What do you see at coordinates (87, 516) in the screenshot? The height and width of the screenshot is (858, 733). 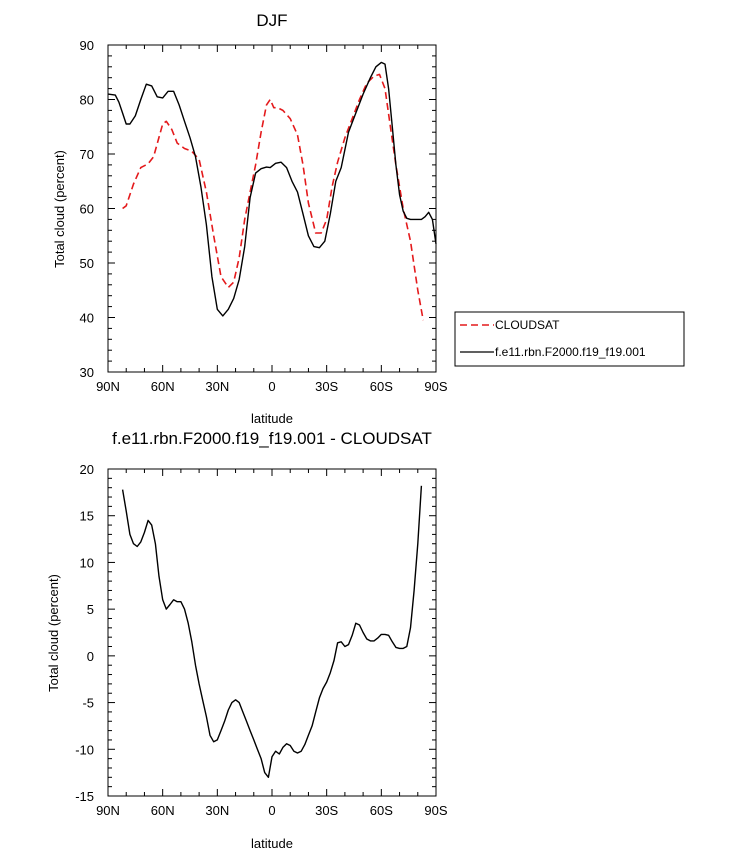 I see `bottom-y-tick-label: 15` at bounding box center [87, 516].